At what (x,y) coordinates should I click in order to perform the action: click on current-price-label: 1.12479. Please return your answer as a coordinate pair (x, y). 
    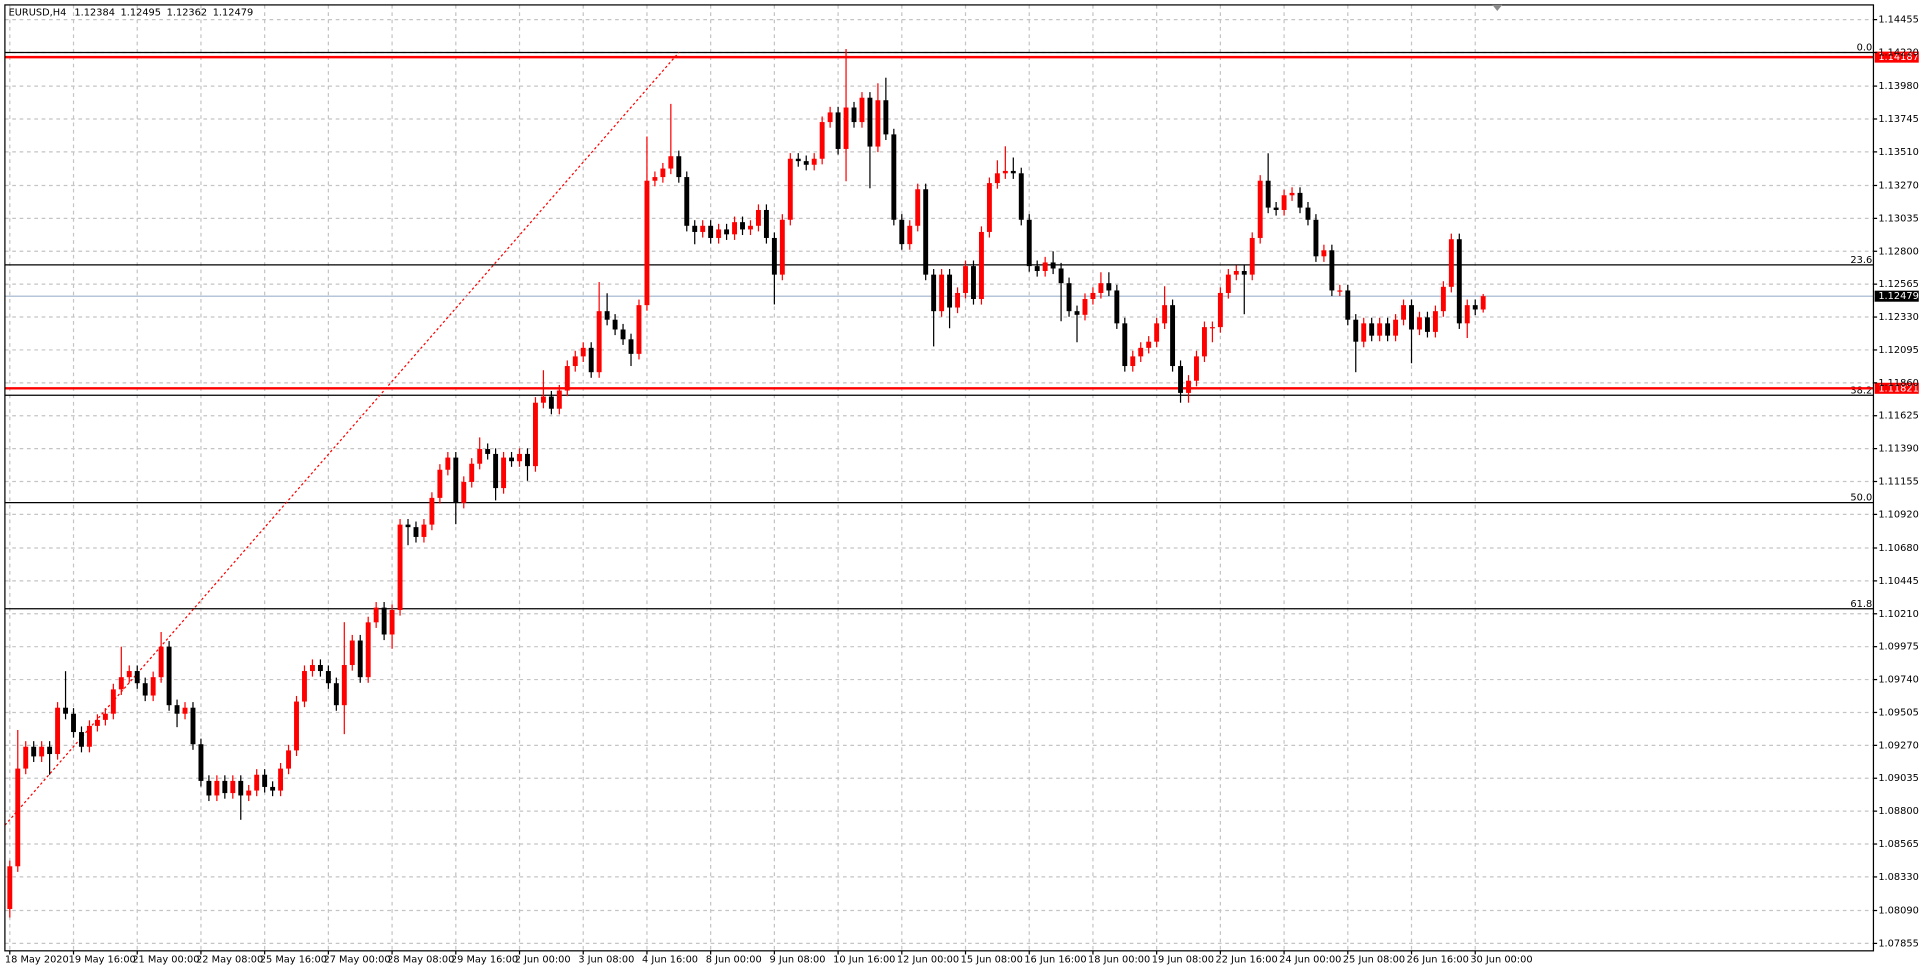
    Looking at the image, I should click on (1898, 296).